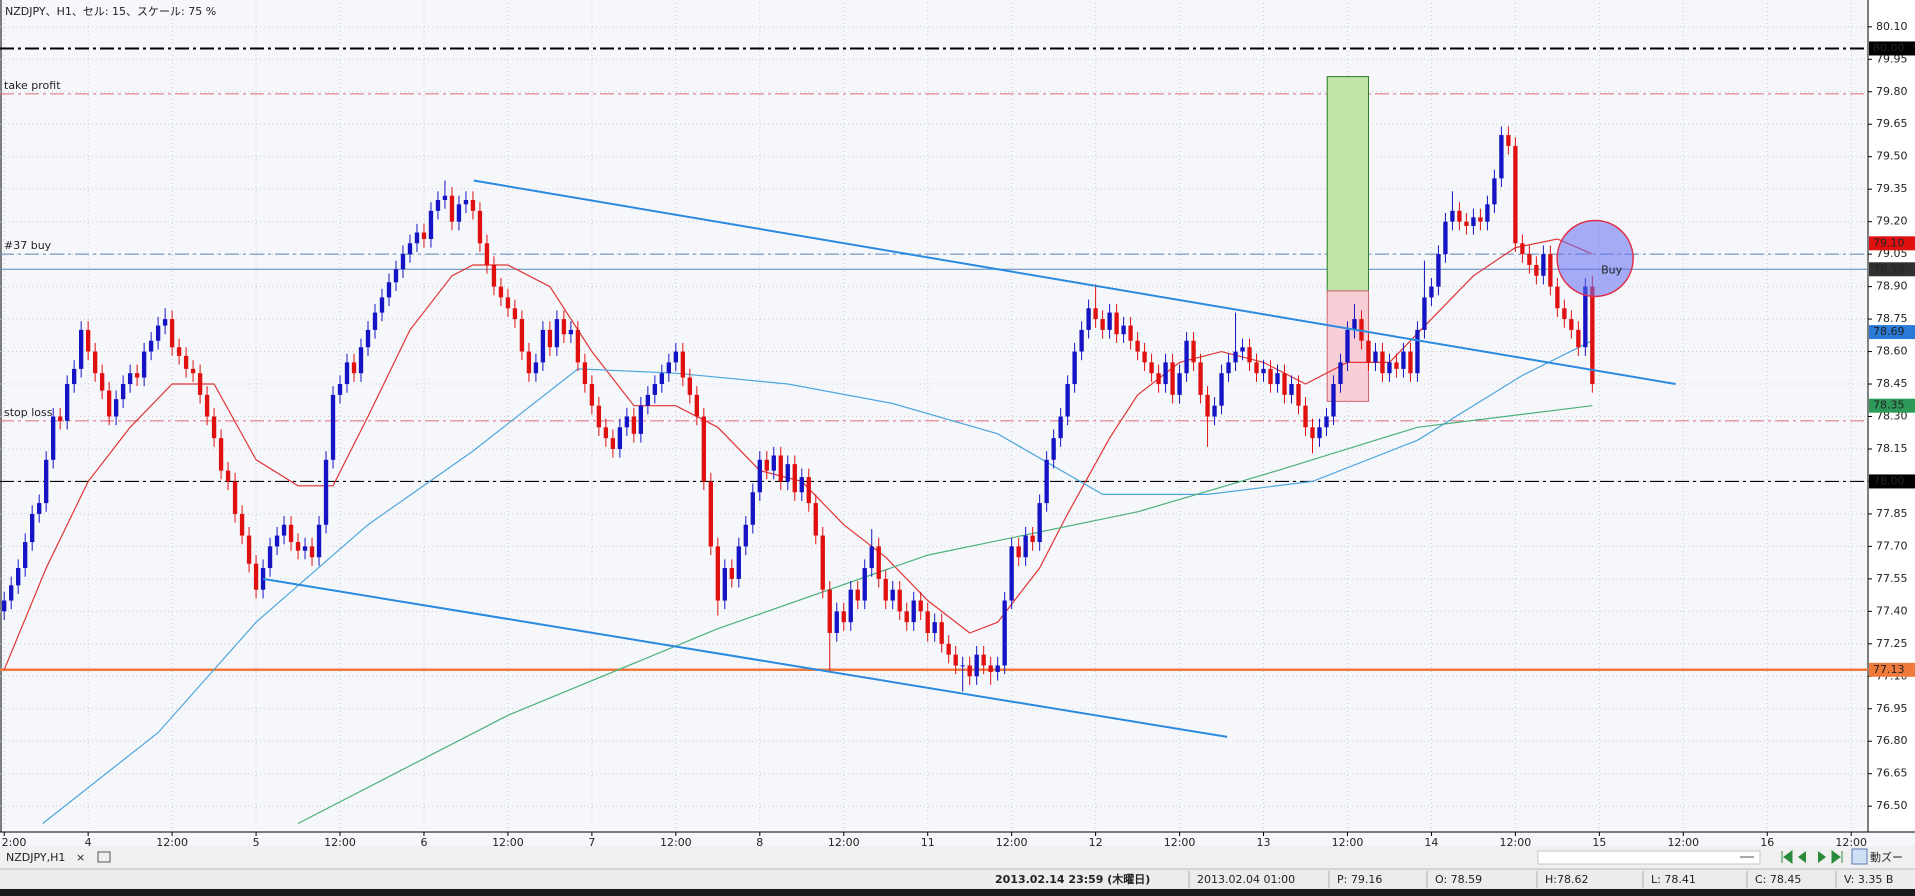 The width and height of the screenshot is (1915, 896). Describe the element at coordinates (1892, 481) in the screenshot. I see `price-tag` at that location.